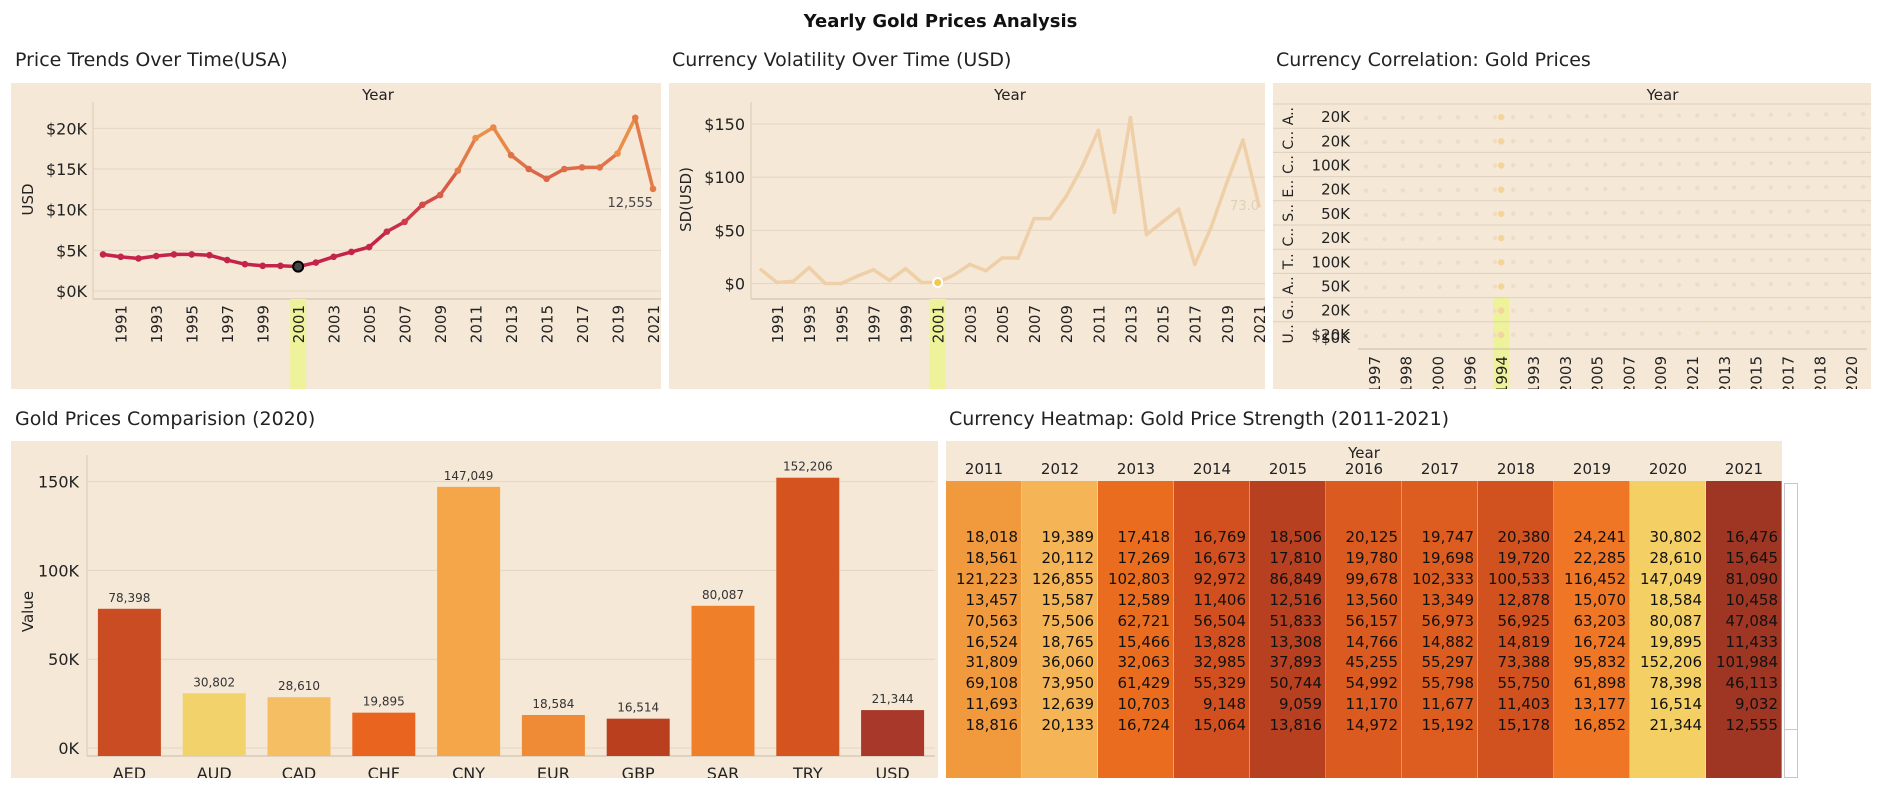 The width and height of the screenshot is (1881, 788). Describe the element at coordinates (1336, 214) in the screenshot. I see `row-tick-label: 50K` at that location.